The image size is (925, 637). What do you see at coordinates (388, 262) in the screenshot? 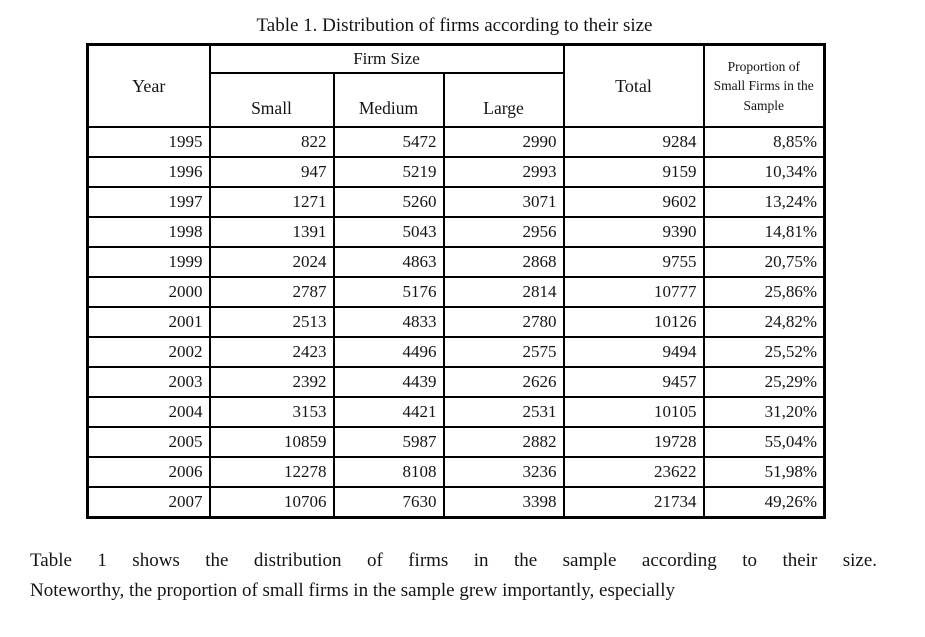
I see `medium-cell: 4863` at bounding box center [388, 262].